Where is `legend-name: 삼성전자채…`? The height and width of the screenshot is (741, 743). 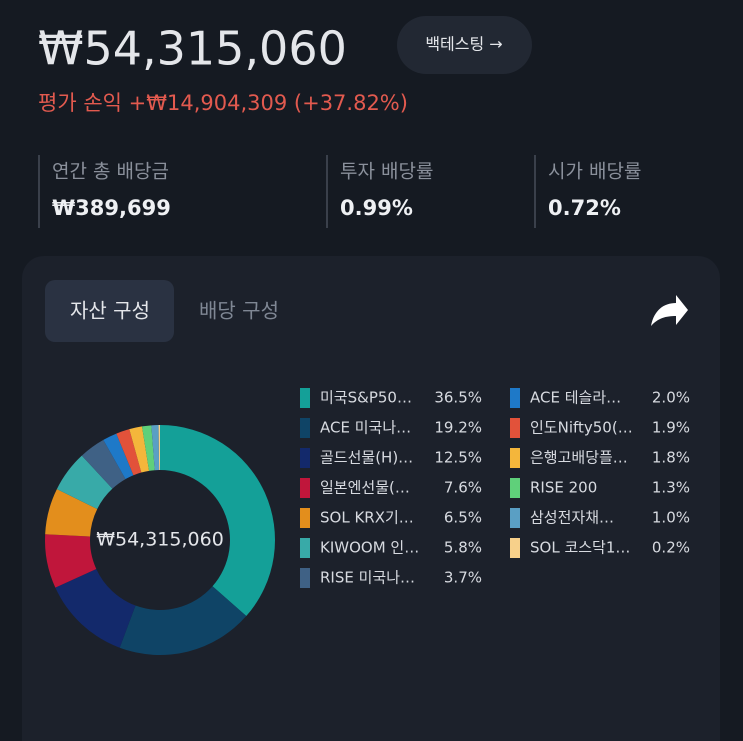 legend-name: 삼성전자채… is located at coordinates (572, 518).